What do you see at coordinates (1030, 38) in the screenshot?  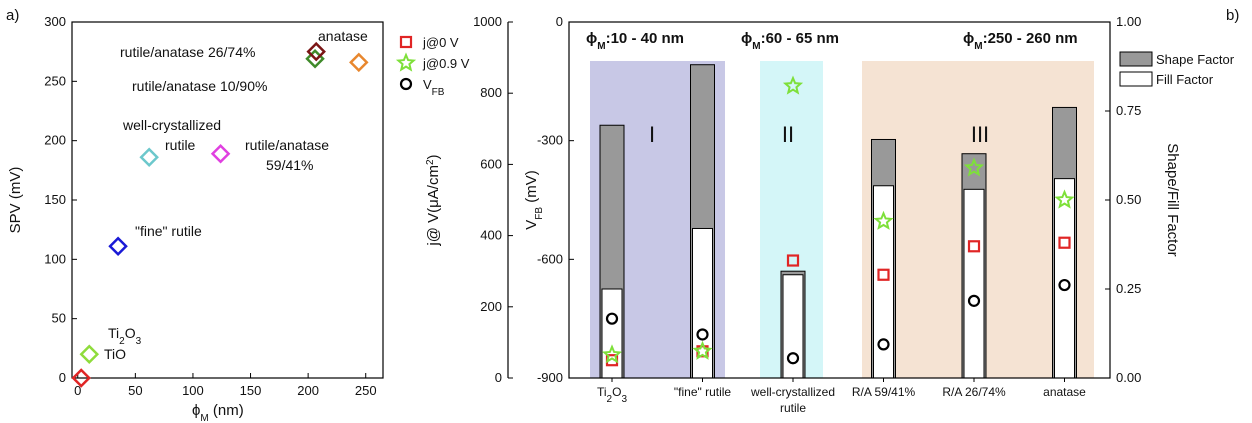 I see `region-header-part: :250 - 260 nm` at bounding box center [1030, 38].